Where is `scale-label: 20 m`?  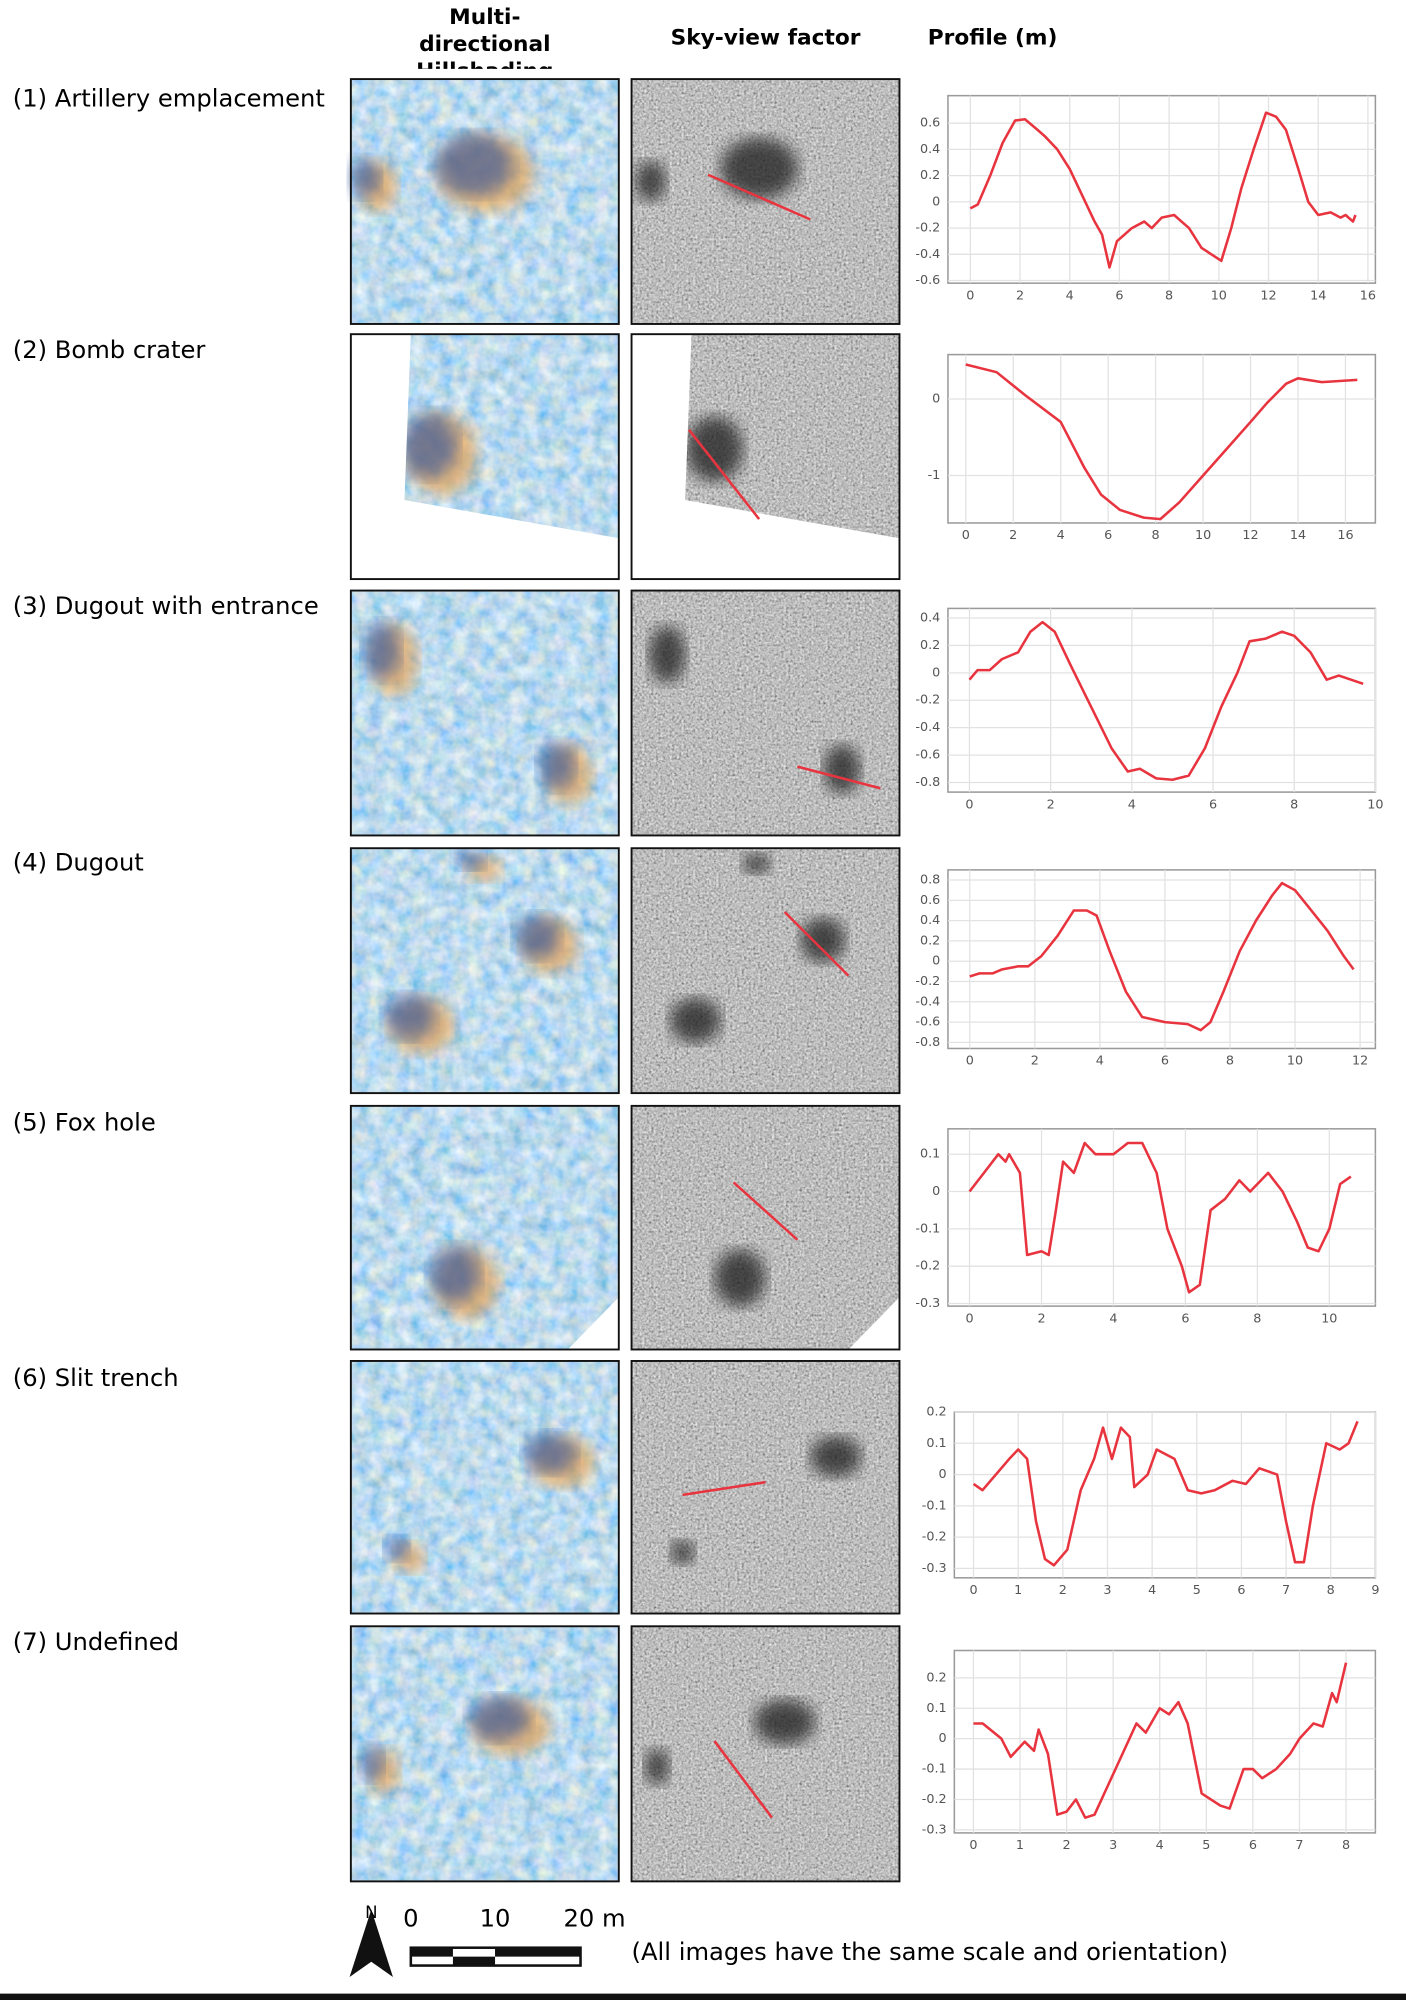
scale-label: 20 m is located at coordinates (594, 1919).